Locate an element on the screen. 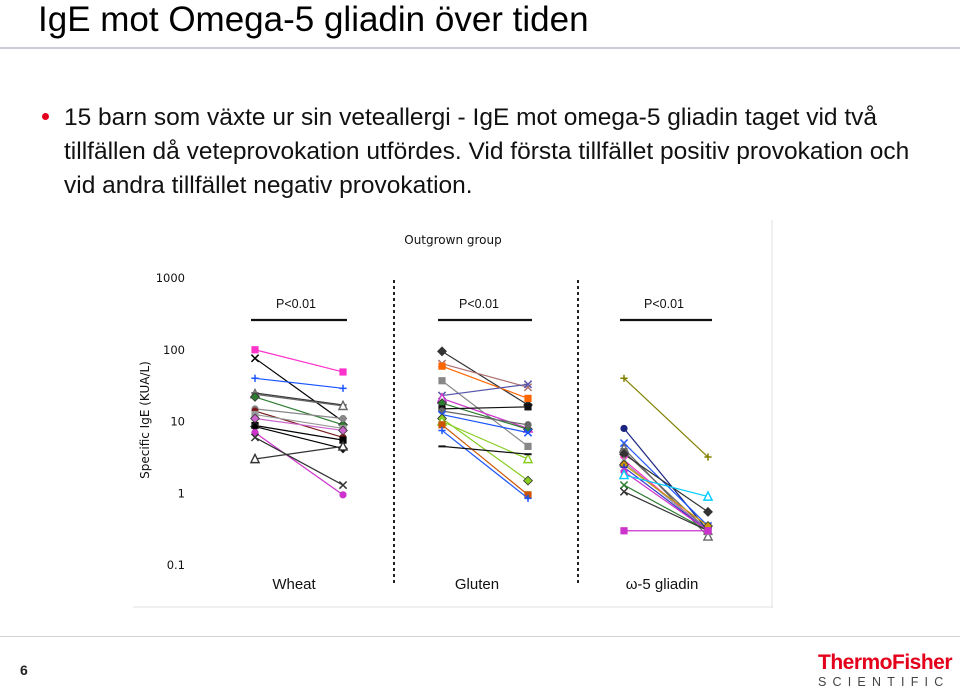 The height and width of the screenshot is (689, 960). y-tick-label: 10 is located at coordinates (177, 422).